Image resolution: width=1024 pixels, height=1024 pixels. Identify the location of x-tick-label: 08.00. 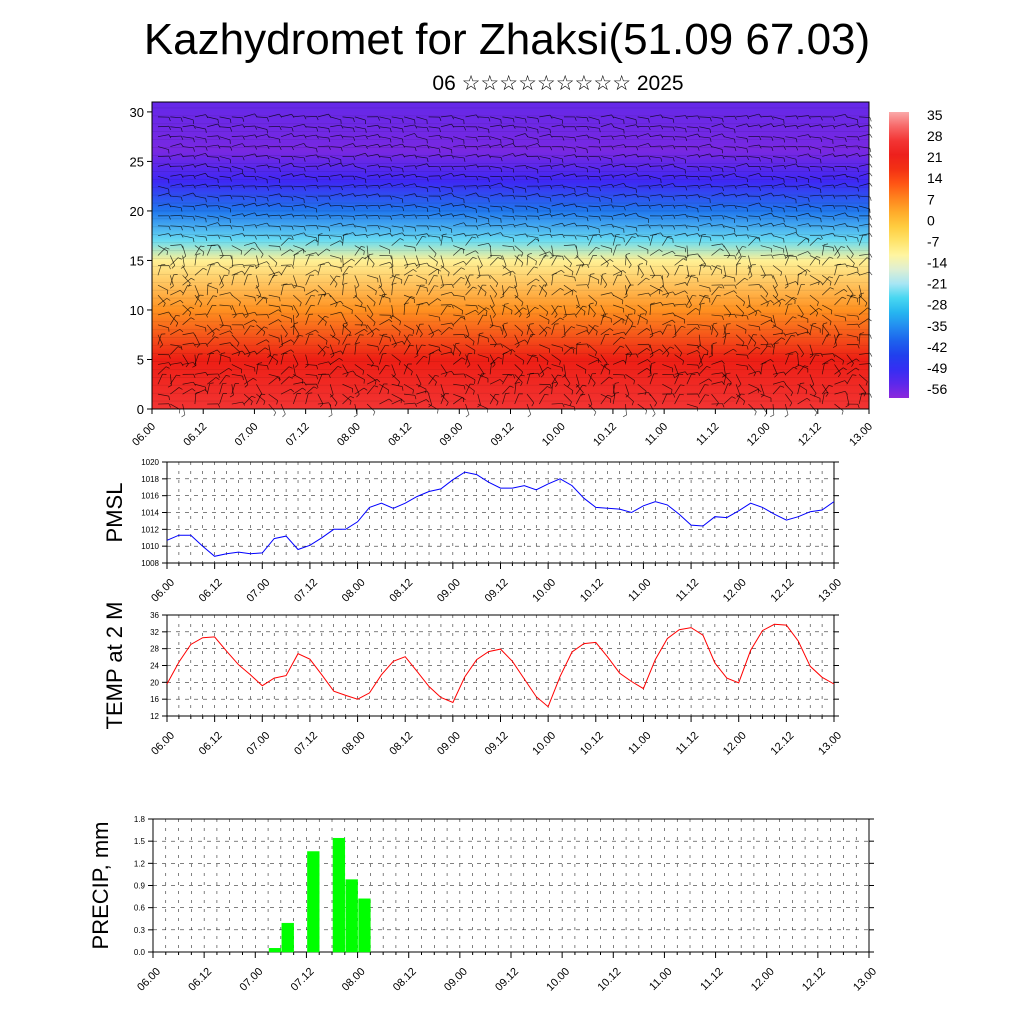
(349, 435).